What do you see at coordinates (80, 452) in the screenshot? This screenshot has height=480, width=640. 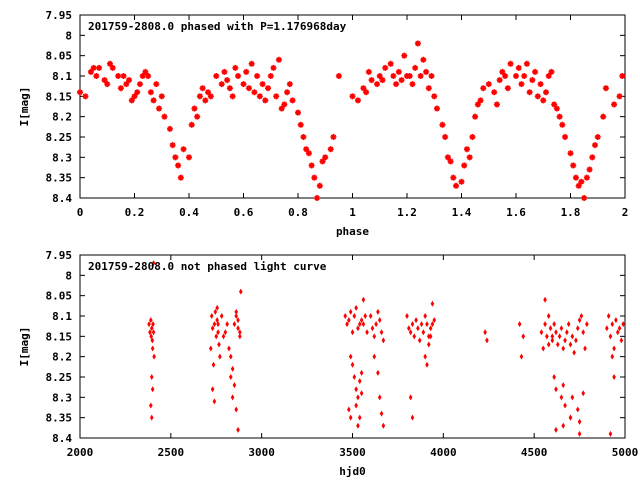 I see `x-tick-label: 2000` at bounding box center [80, 452].